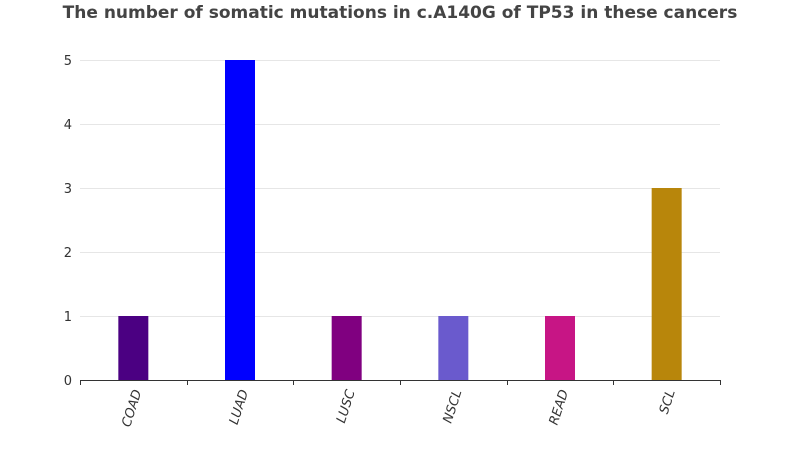  Describe the element at coordinates (68, 125) in the screenshot. I see `y-tick-label: 4` at that location.